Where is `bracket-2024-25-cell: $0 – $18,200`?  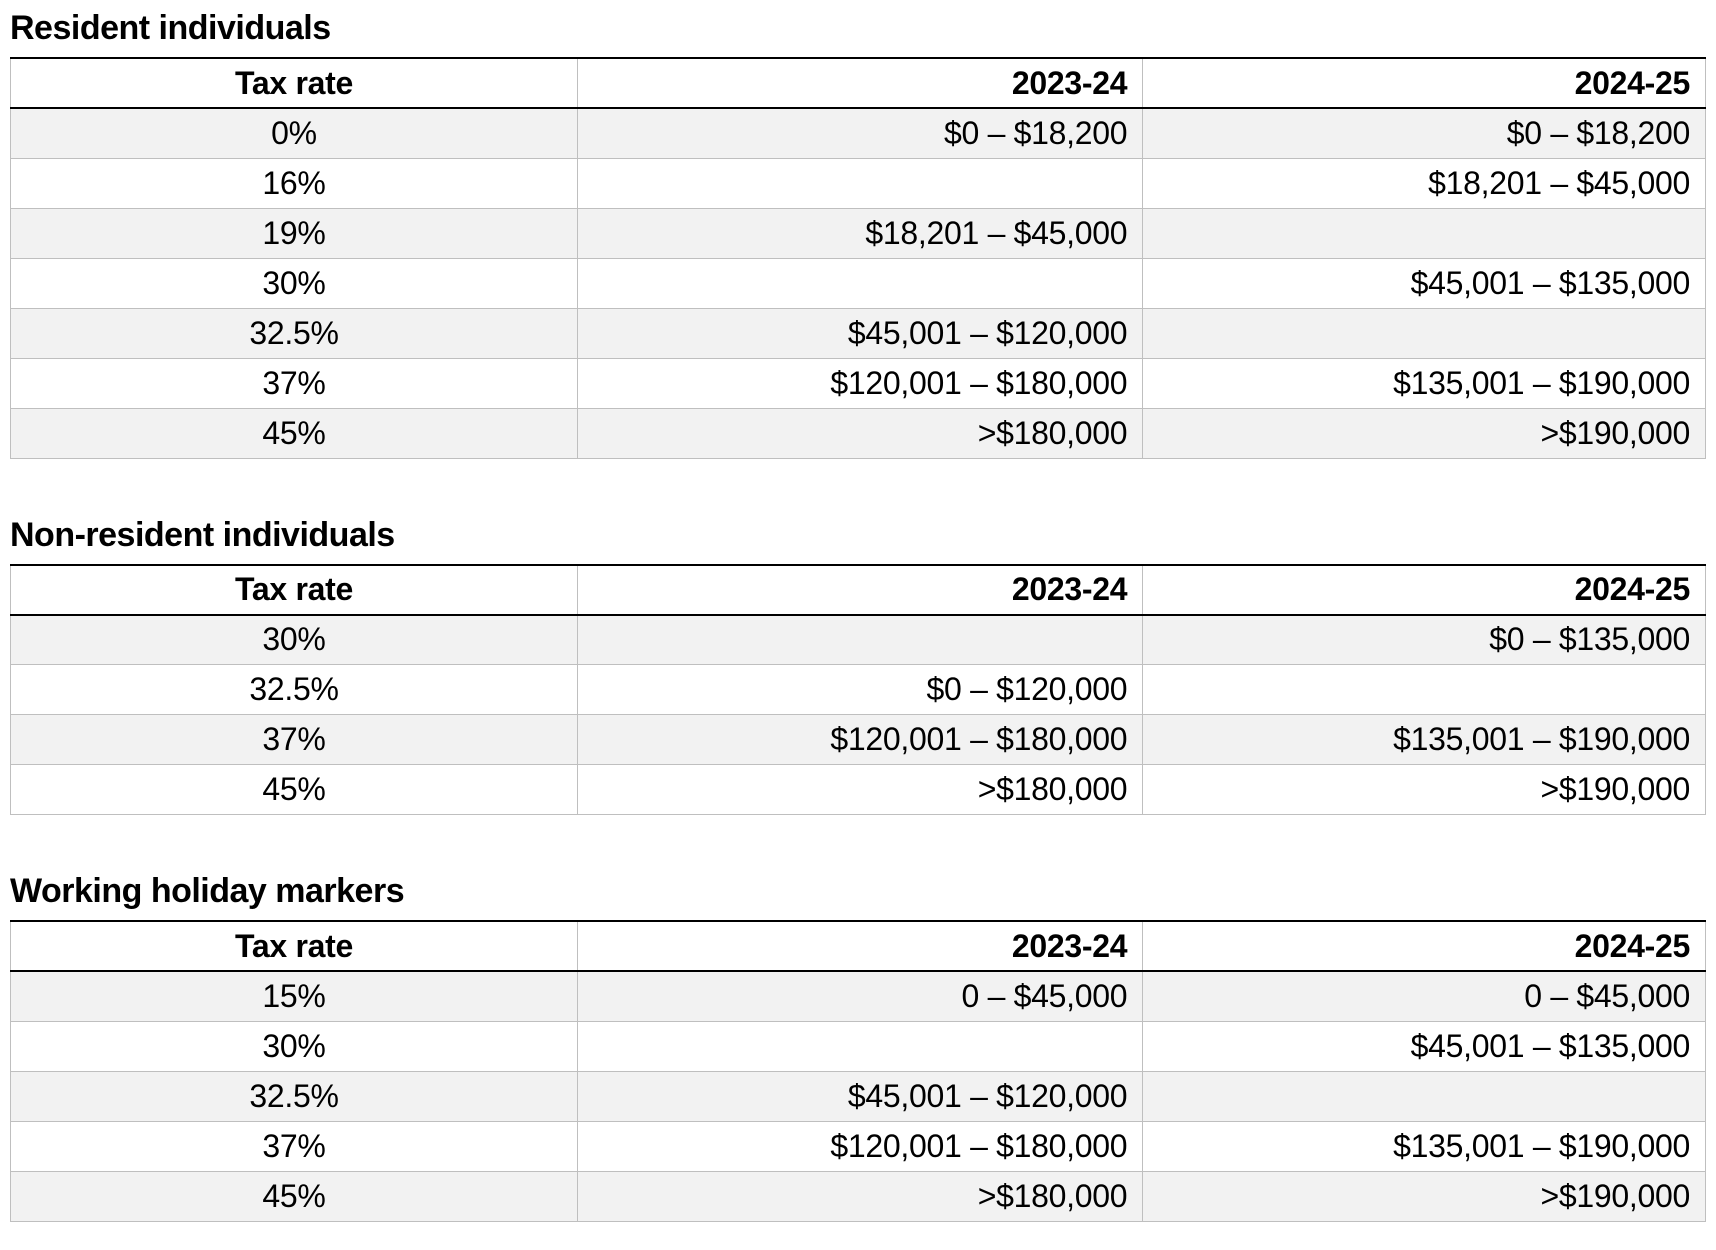 bracket-2024-25-cell: $0 – $18,200 is located at coordinates (1424, 133).